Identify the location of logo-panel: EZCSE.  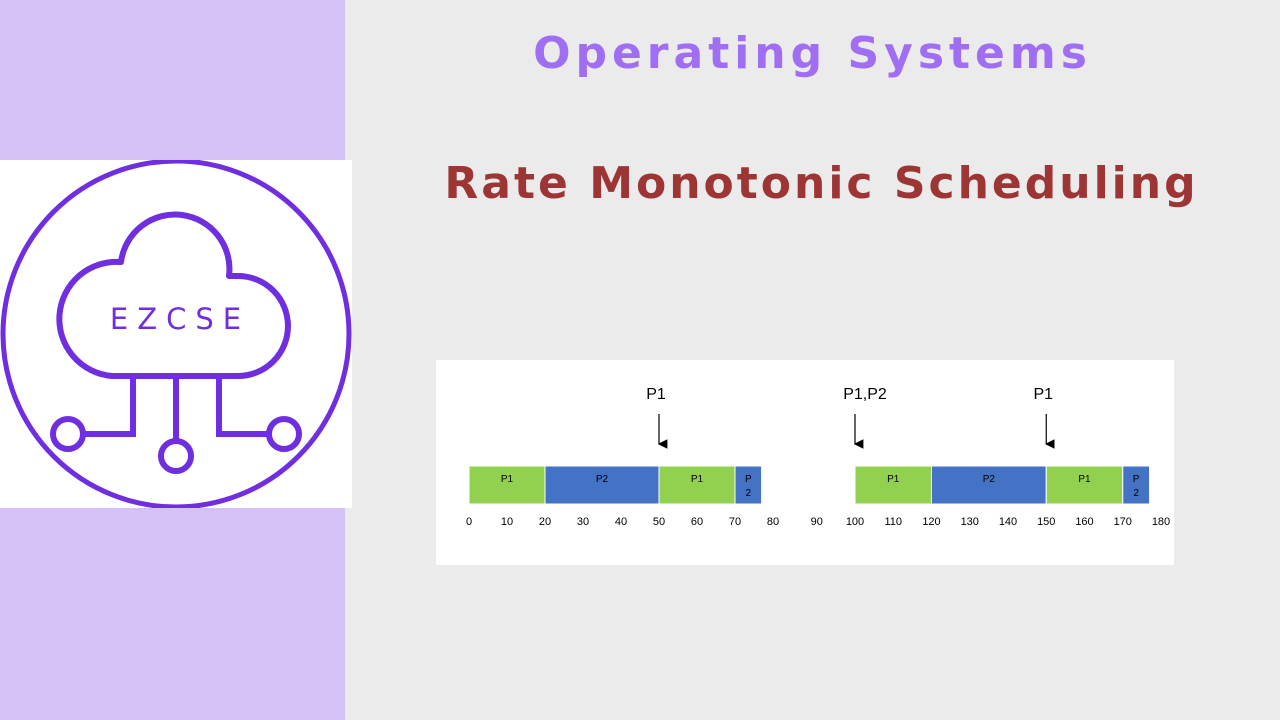
(176, 334).